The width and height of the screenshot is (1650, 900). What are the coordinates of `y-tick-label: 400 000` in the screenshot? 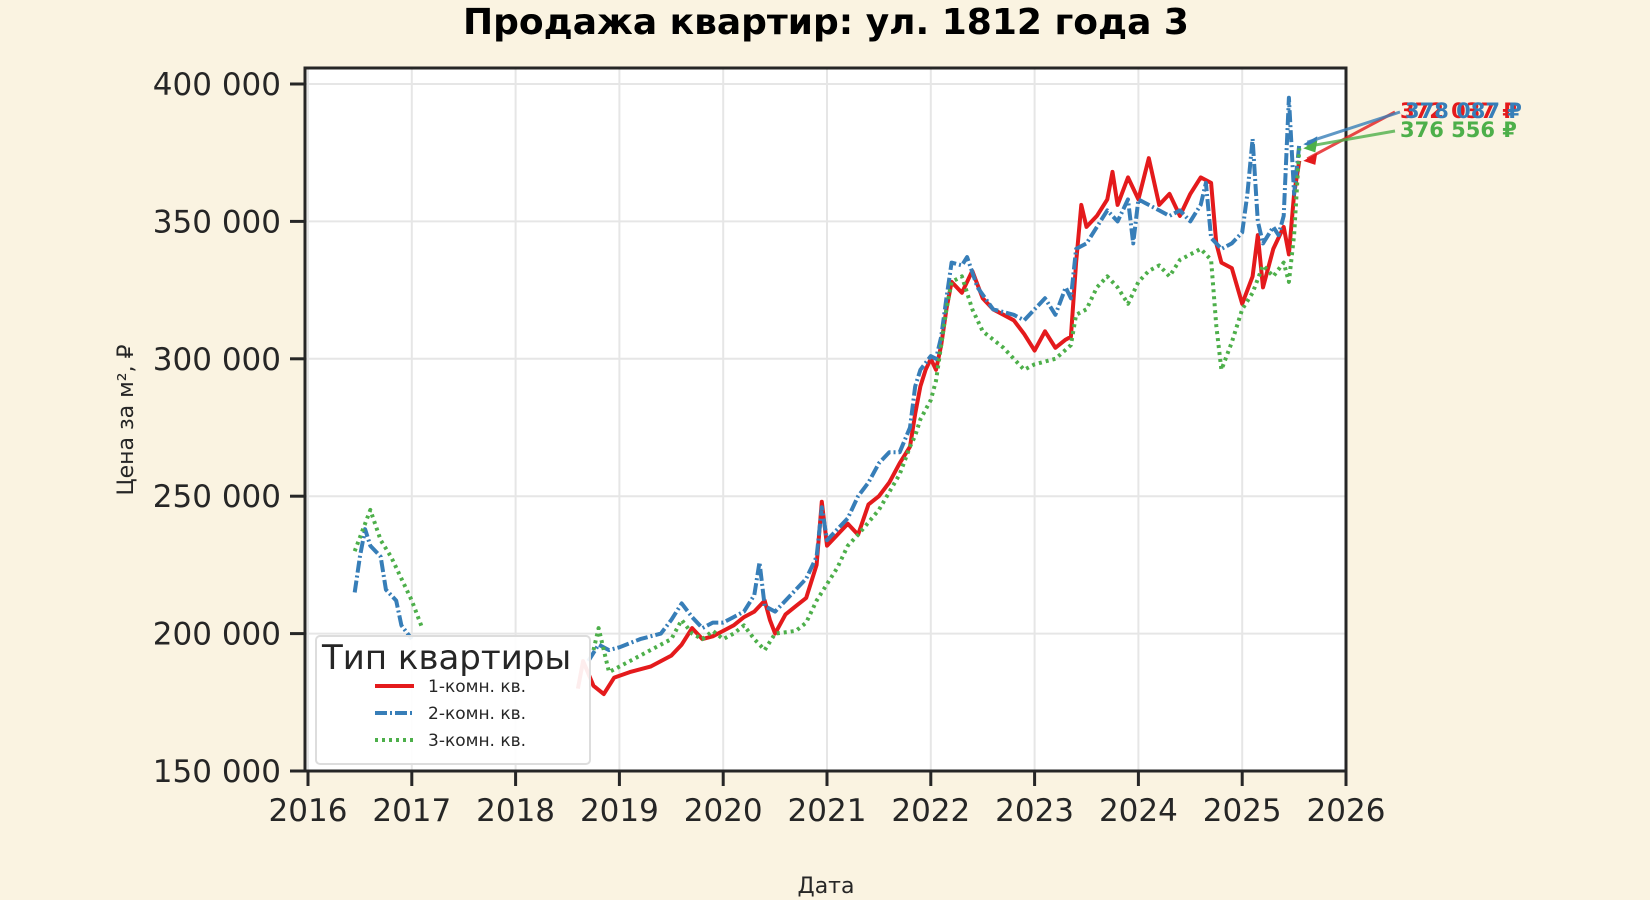 It's located at (217, 85).